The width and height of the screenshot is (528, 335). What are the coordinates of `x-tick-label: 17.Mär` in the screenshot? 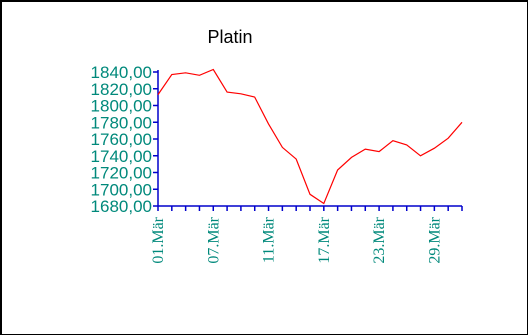 It's located at (324, 239).